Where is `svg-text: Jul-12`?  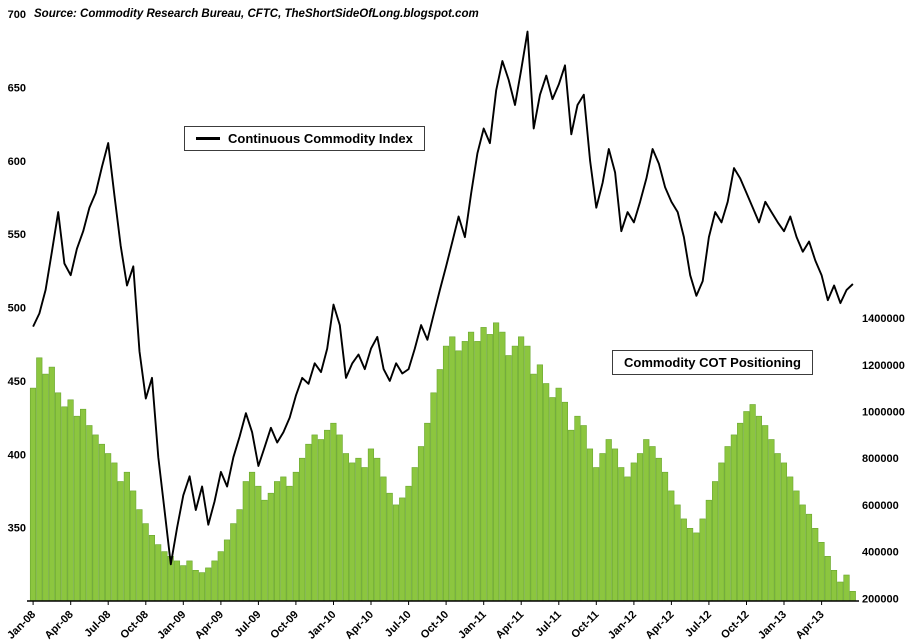
svg-text: Jul-12 is located at coordinates (698, 624).